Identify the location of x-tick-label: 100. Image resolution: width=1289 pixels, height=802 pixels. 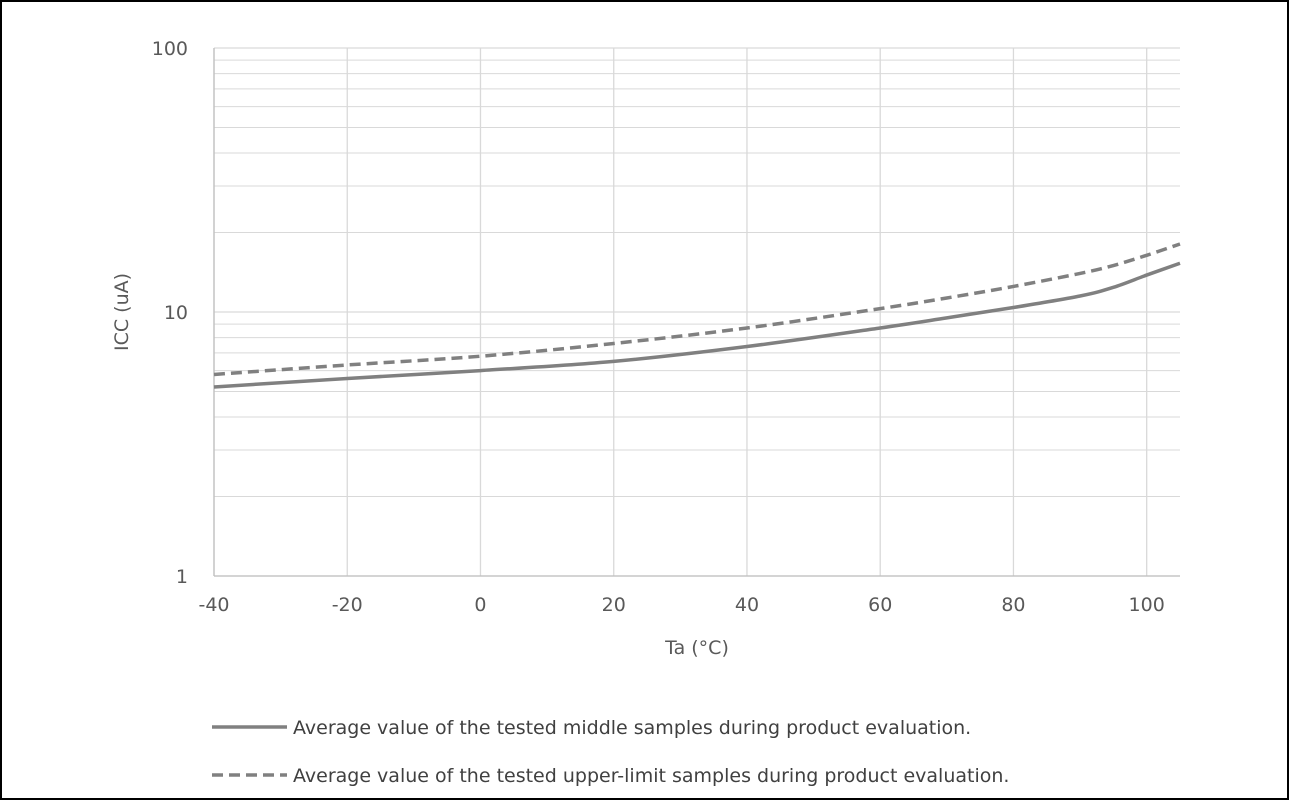
(1147, 605).